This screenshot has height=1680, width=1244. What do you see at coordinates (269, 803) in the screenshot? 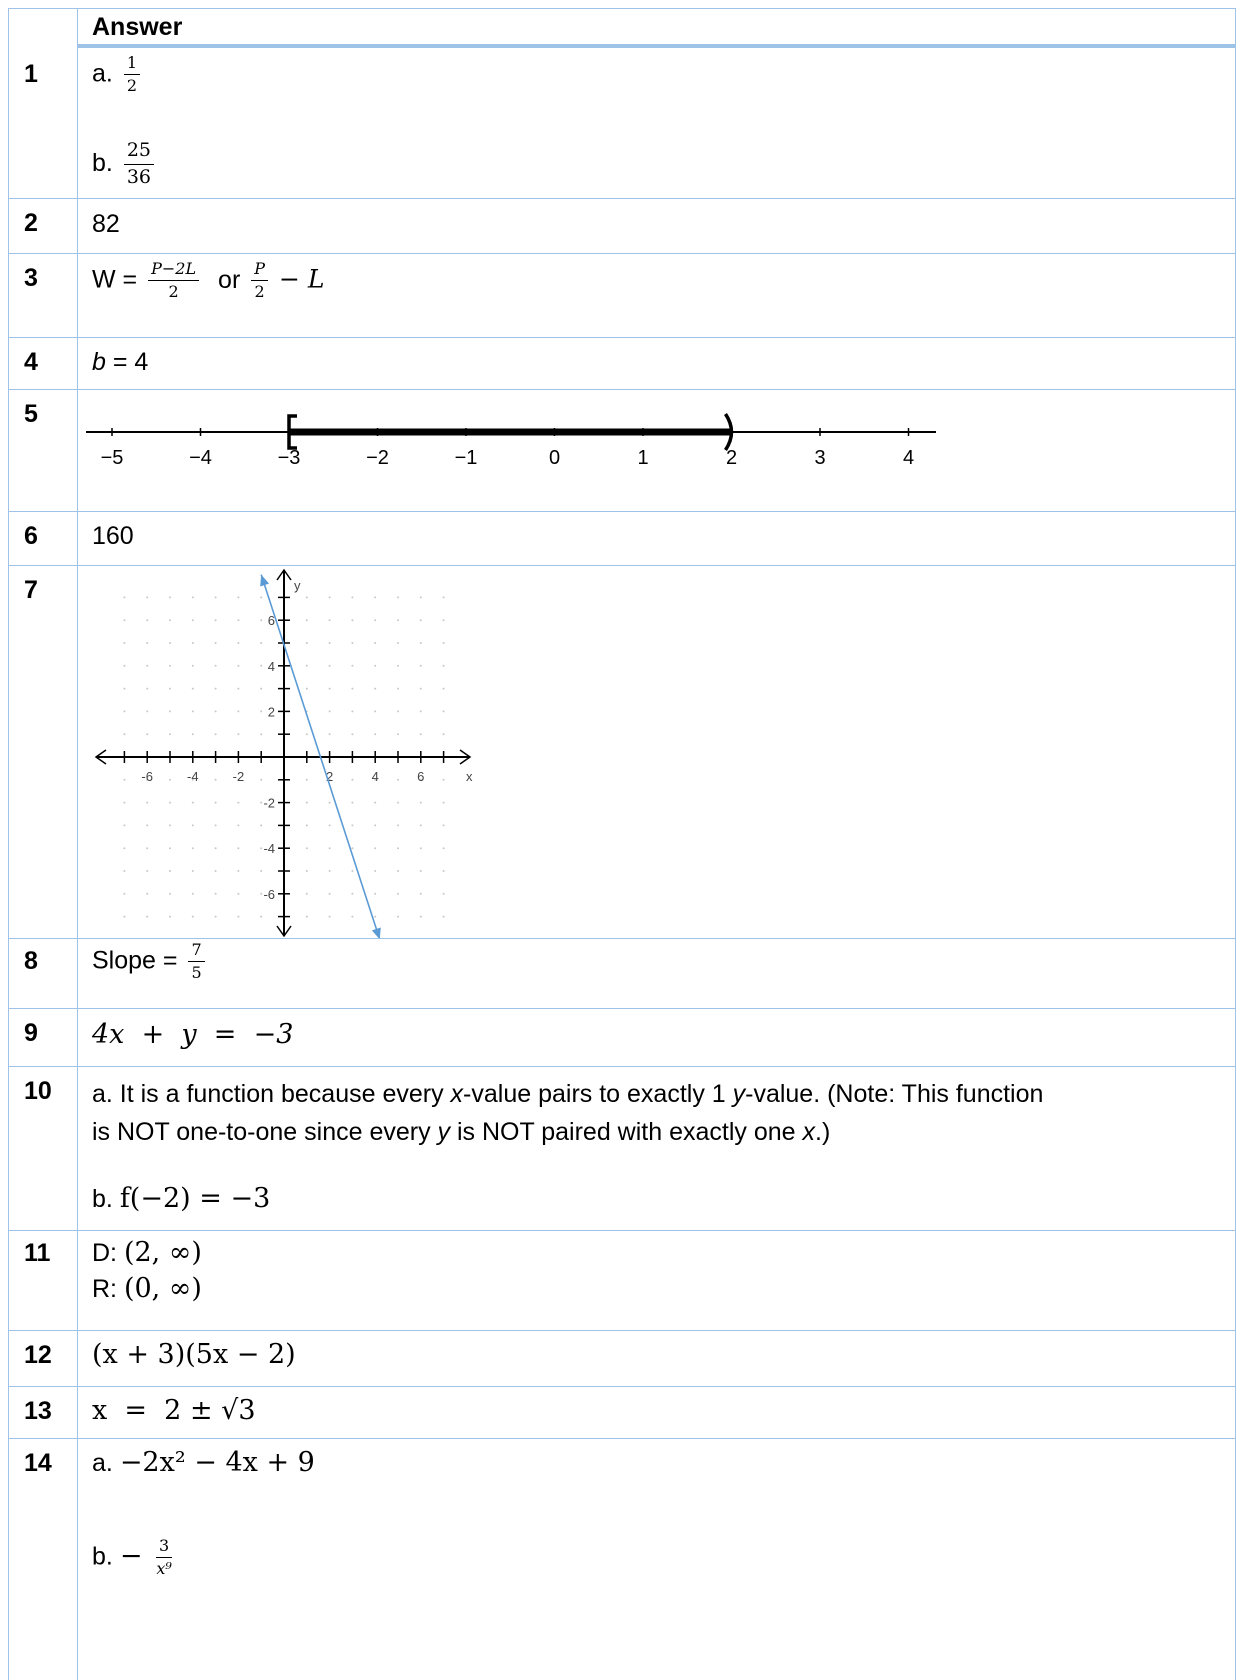
I see `y-tick-label: -2` at bounding box center [269, 803].